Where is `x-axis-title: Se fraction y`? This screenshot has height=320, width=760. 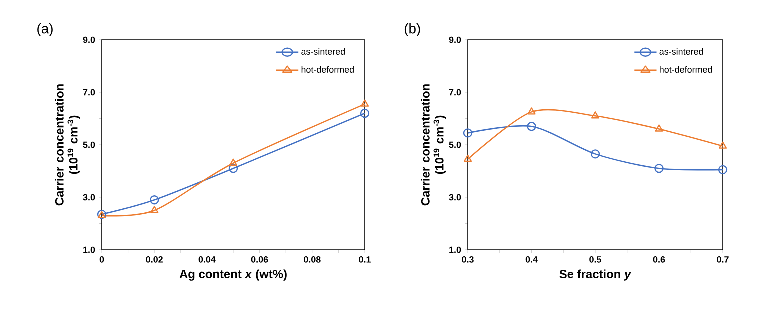
x-axis-title: Se fraction y is located at coordinates (596, 275).